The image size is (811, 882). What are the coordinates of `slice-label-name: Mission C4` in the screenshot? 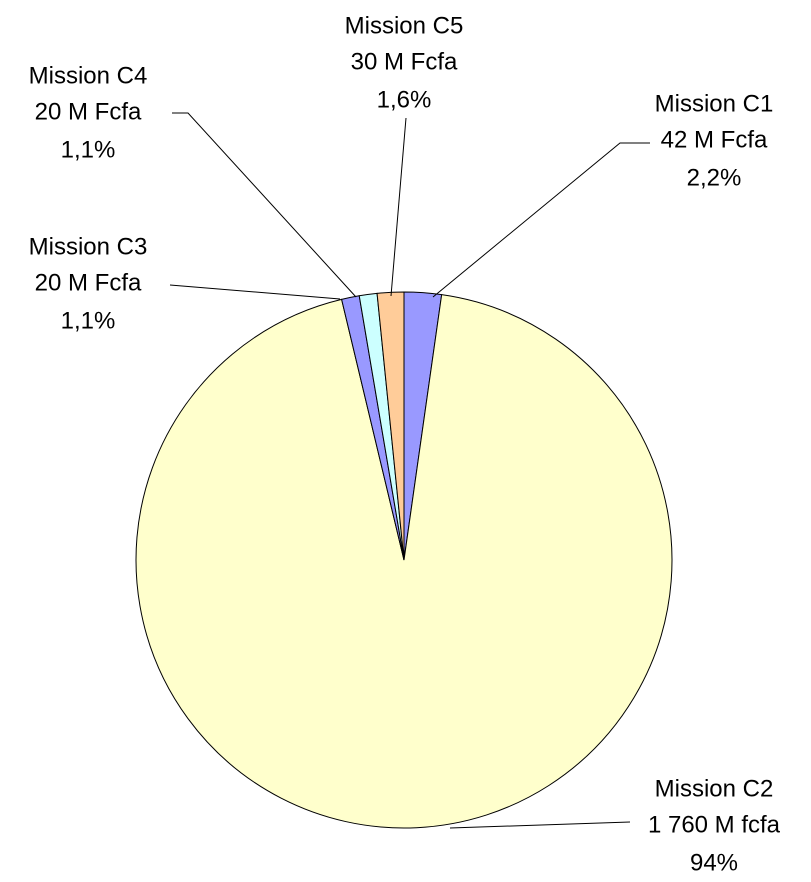 It's located at (88, 75).